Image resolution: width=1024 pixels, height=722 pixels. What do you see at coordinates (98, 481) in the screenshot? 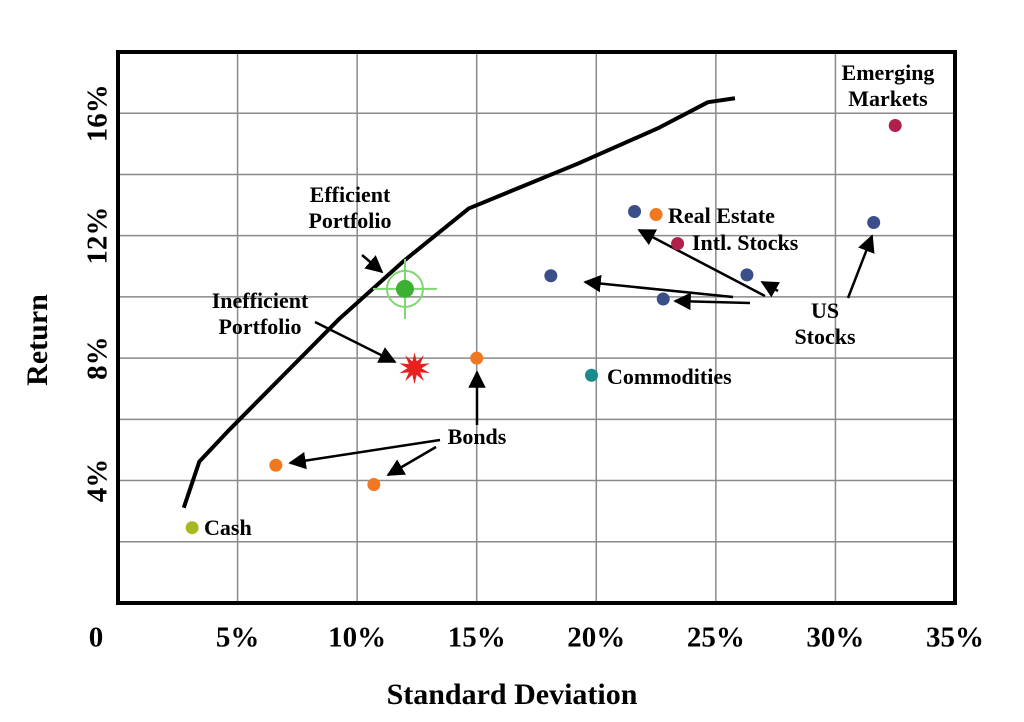
I see `y-tick-label: 4%` at bounding box center [98, 481].